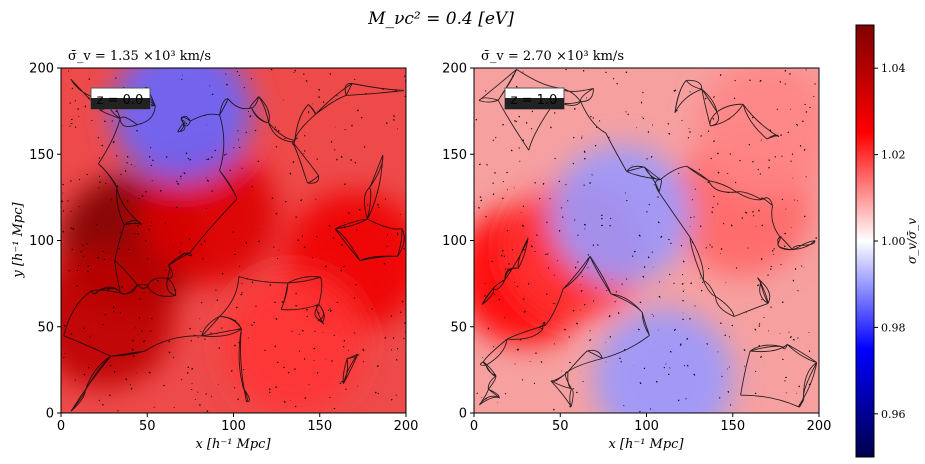 The image size is (925, 464). Describe the element at coordinates (139, 56) in the screenshot. I see `panel-title: σ̄_v = 1.35 ×10³ km/s` at that location.